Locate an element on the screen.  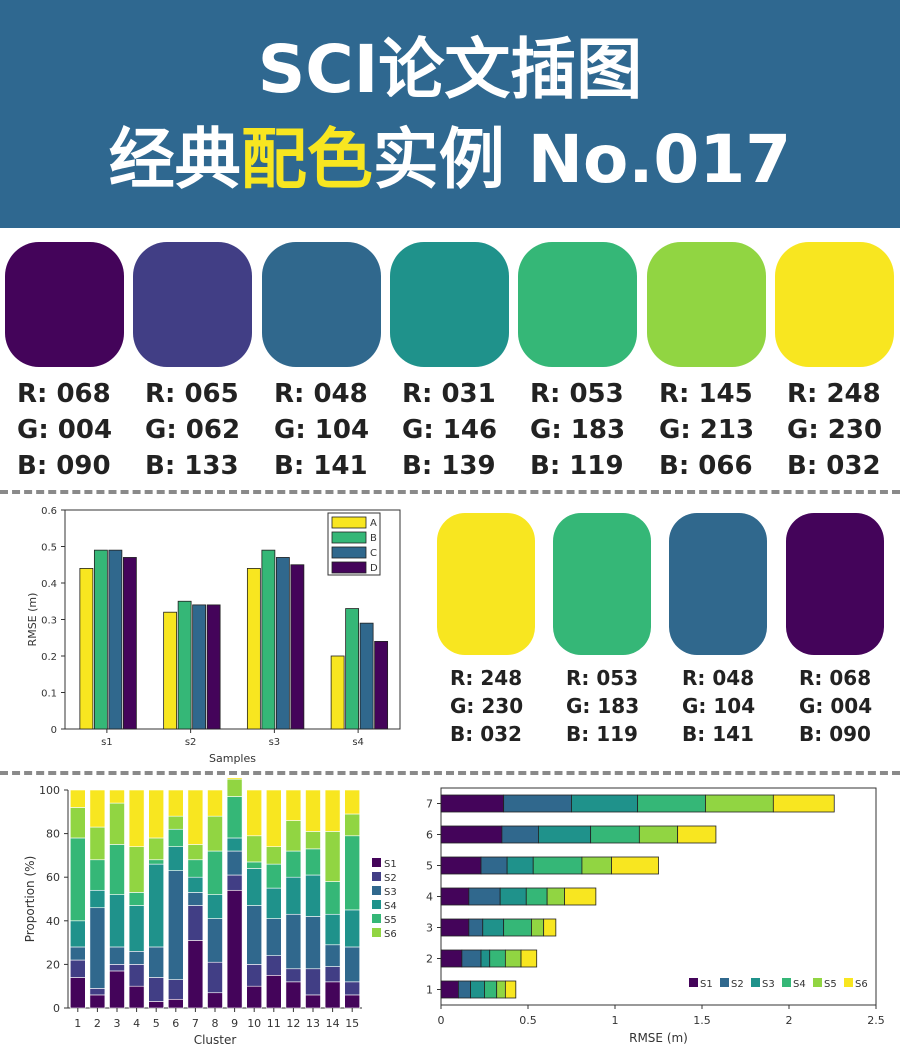
y-tick-label: 0.1 is located at coordinates (49, 694).